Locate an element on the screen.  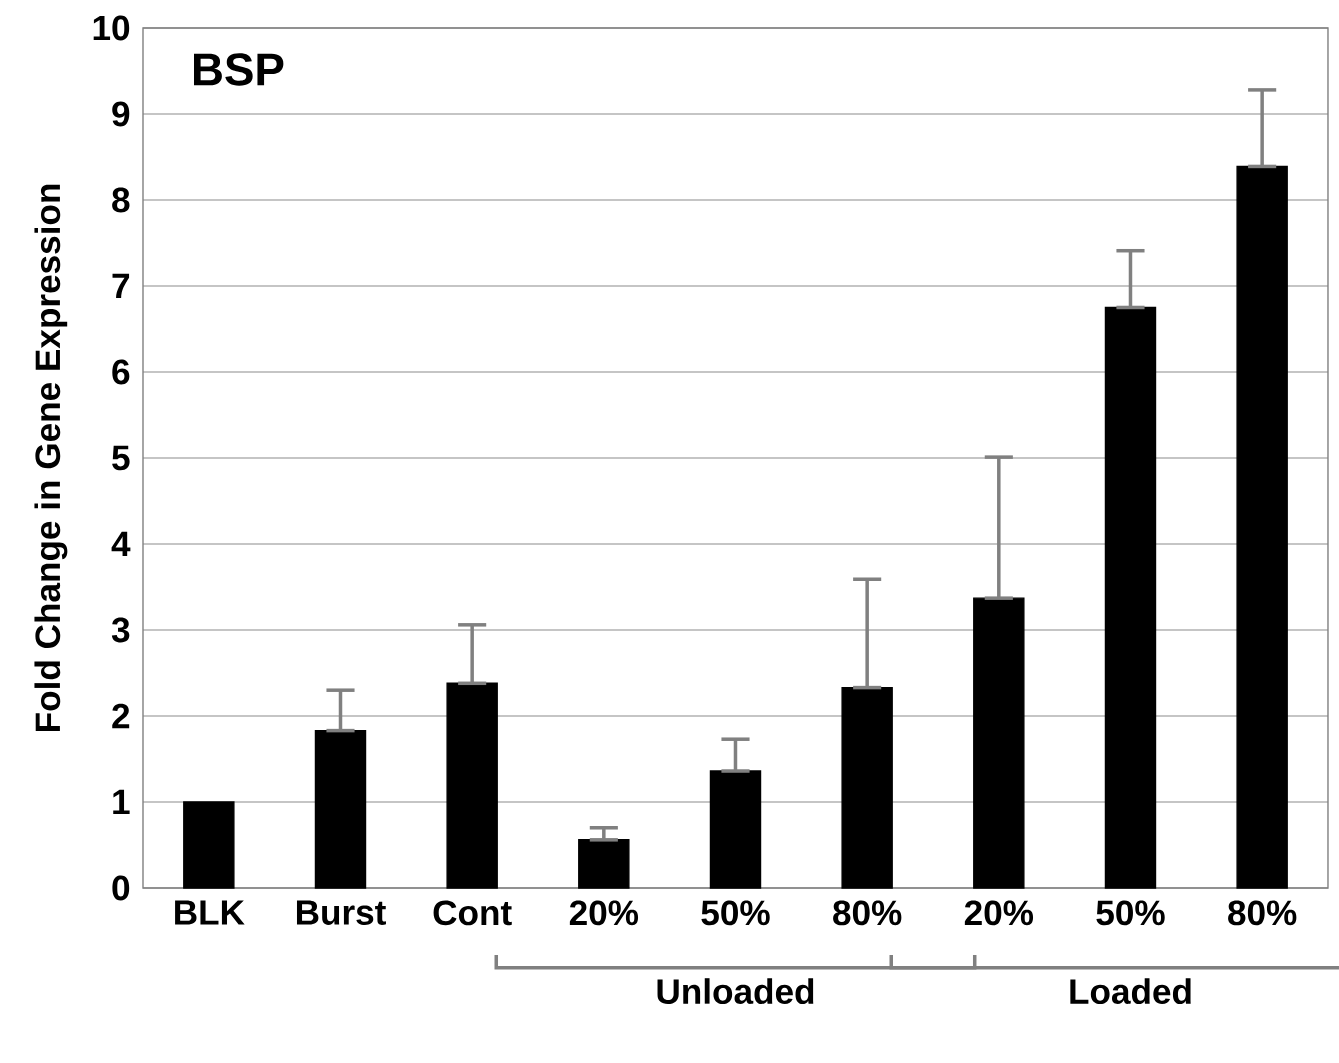
y-tick-label: 3 is located at coordinates (120, 630).